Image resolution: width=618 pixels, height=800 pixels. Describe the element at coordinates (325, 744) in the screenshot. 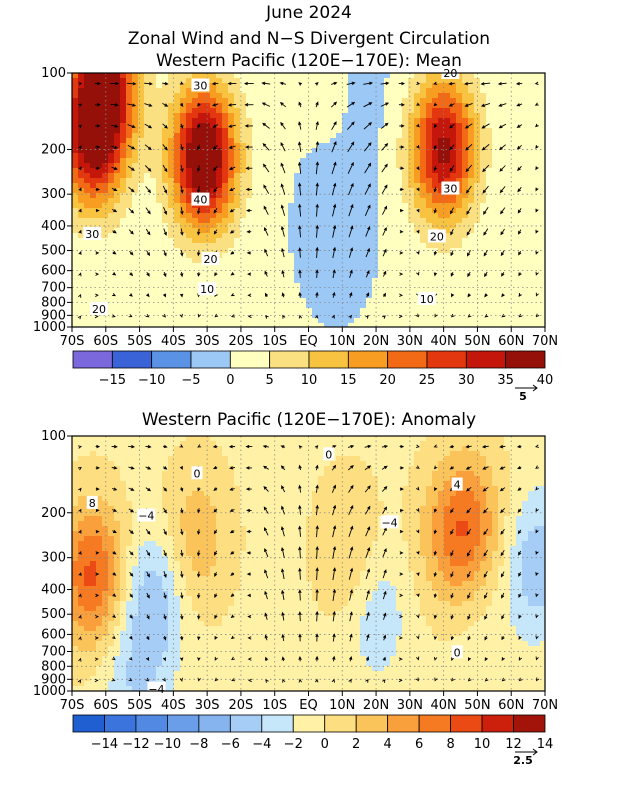

I see `colorbar-label-1-7: 0` at that location.